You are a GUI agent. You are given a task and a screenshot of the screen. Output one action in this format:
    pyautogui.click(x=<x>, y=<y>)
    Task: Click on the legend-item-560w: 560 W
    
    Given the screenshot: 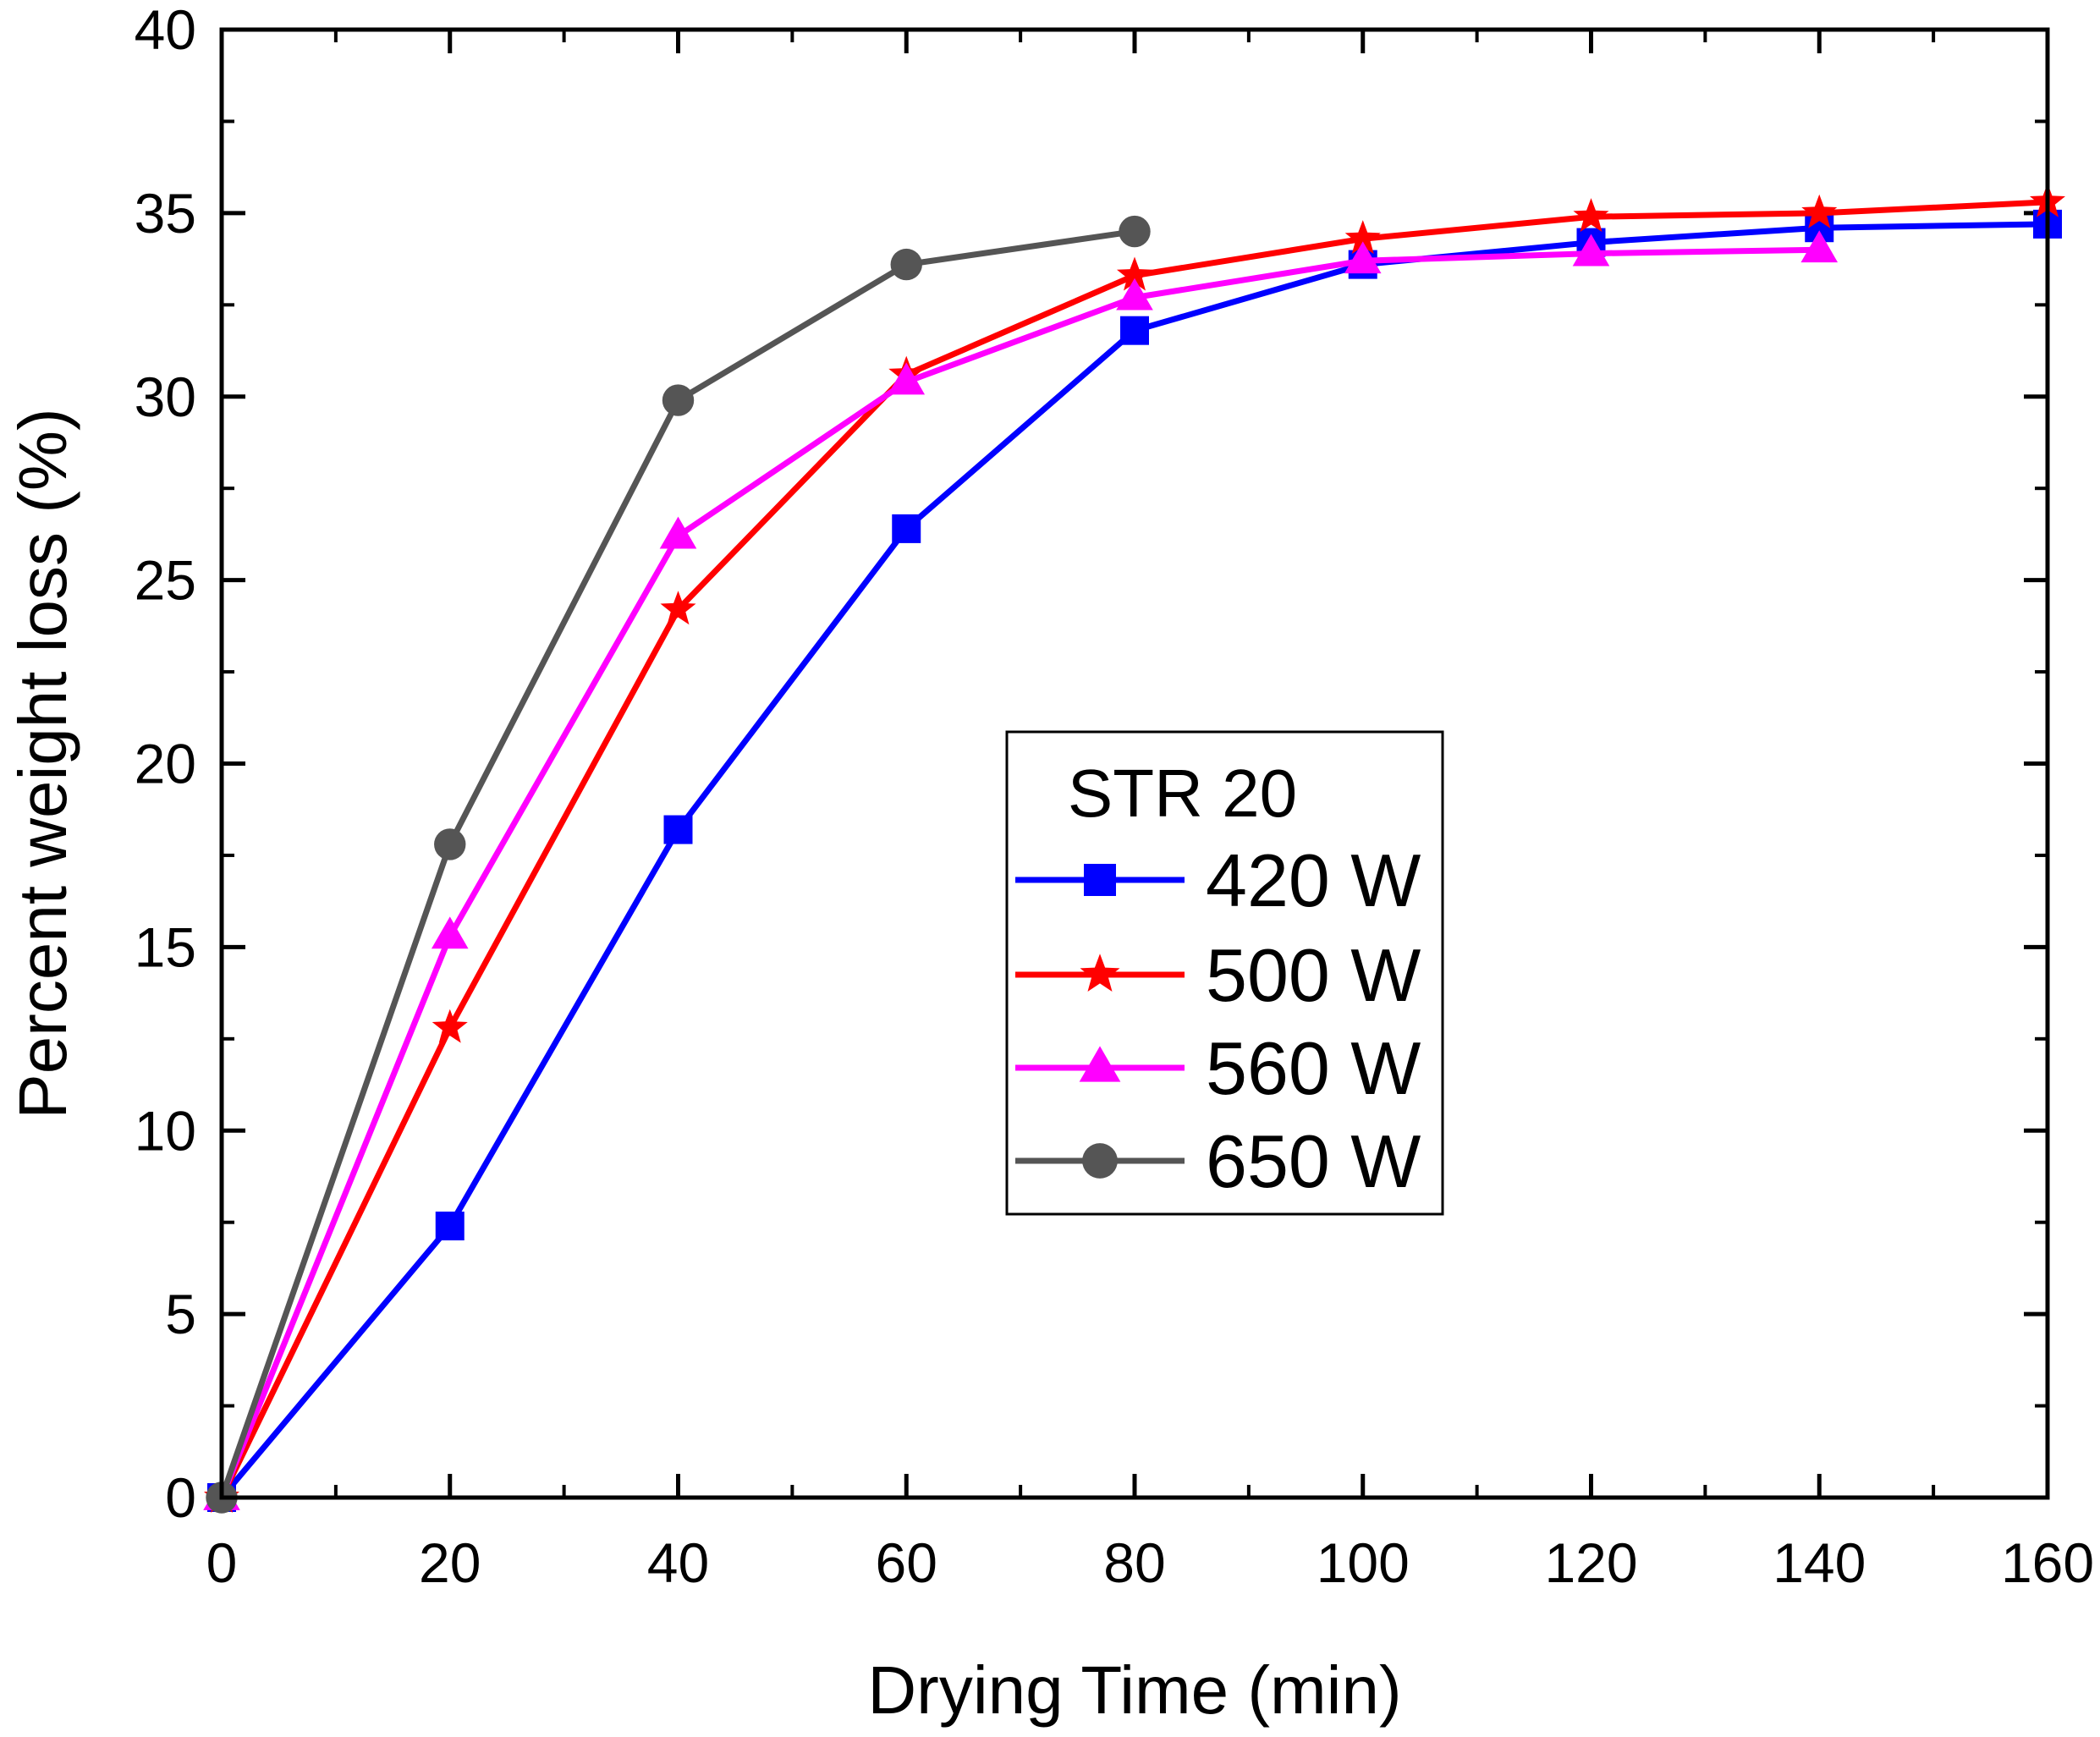 What is the action you would take?
    pyautogui.click(x=1218, y=1068)
    